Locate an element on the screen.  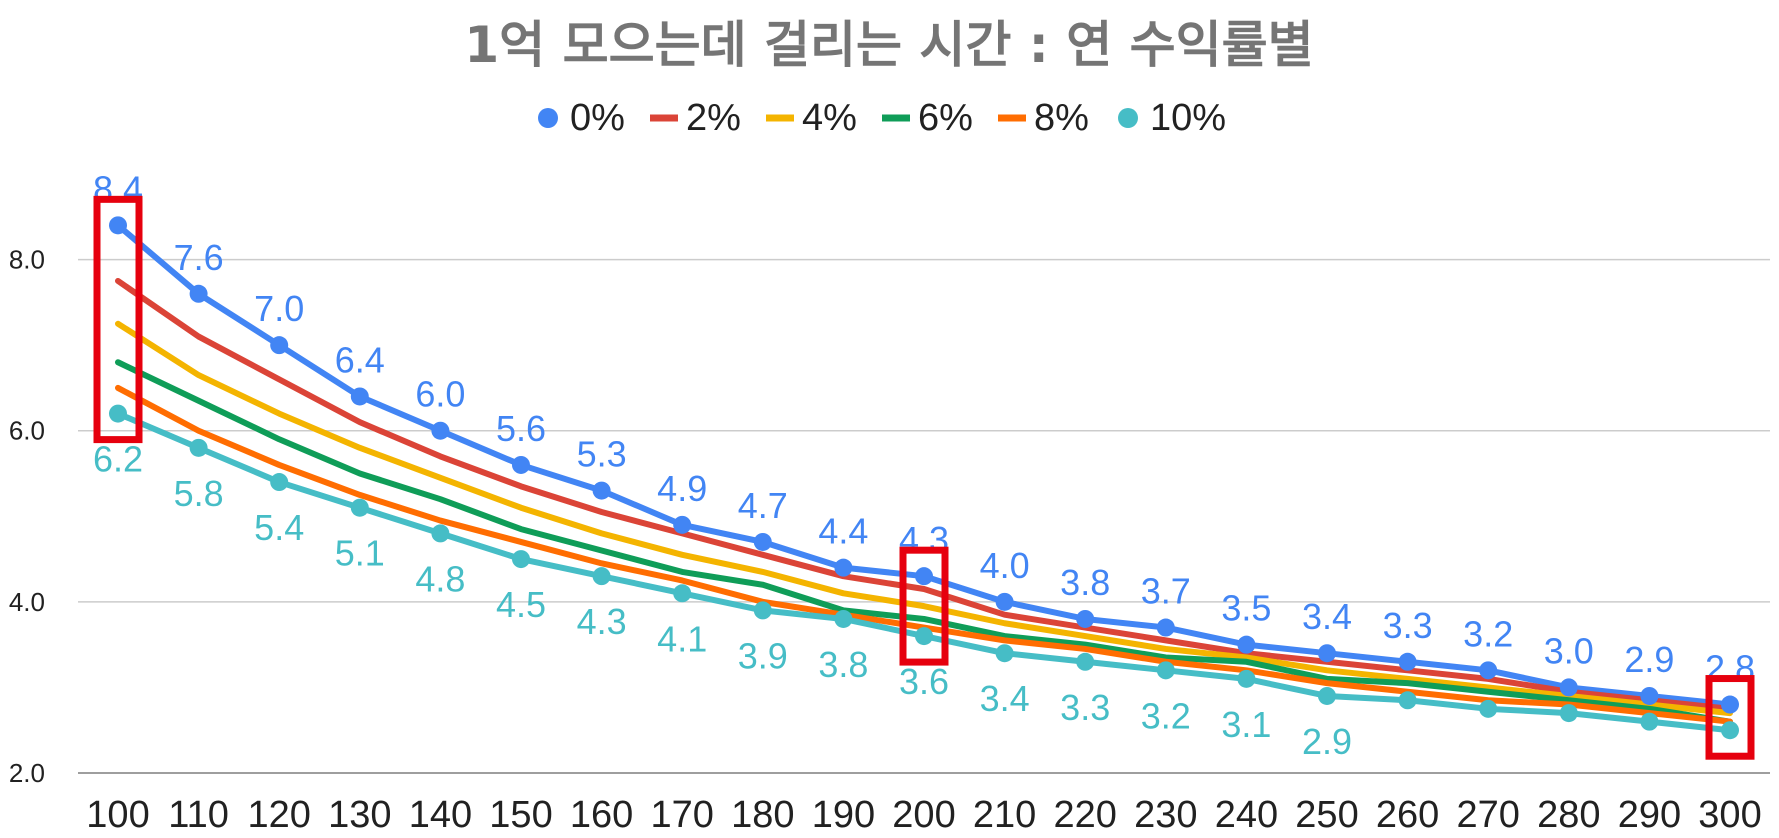
x-tick-label: 200 is located at coordinates (923, 815).